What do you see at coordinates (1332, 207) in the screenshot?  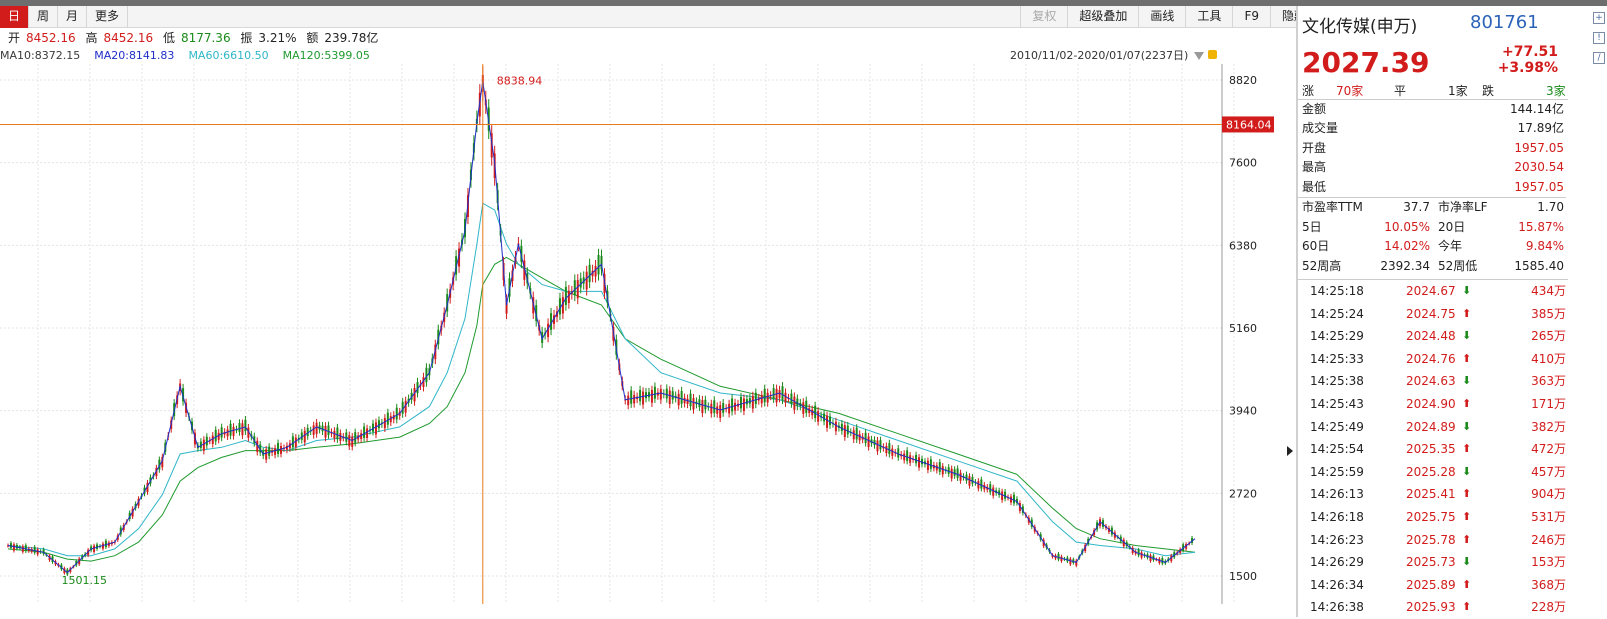 I see `valuation-label: 市盈率TTM` at bounding box center [1332, 207].